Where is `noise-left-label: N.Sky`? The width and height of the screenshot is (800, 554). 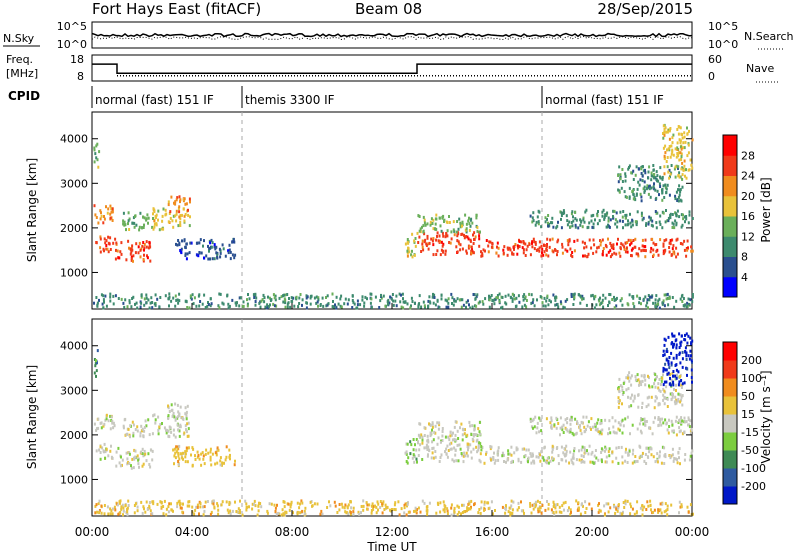 noise-left-label: N.Sky is located at coordinates (19, 38).